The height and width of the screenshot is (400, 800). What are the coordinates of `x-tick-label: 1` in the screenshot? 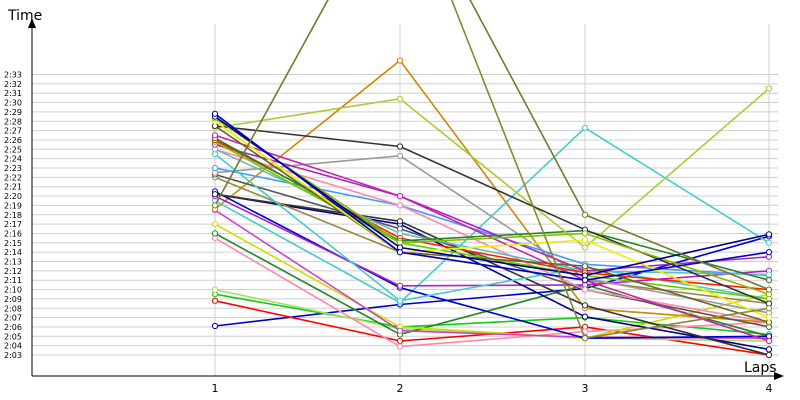 It's located at (215, 388).